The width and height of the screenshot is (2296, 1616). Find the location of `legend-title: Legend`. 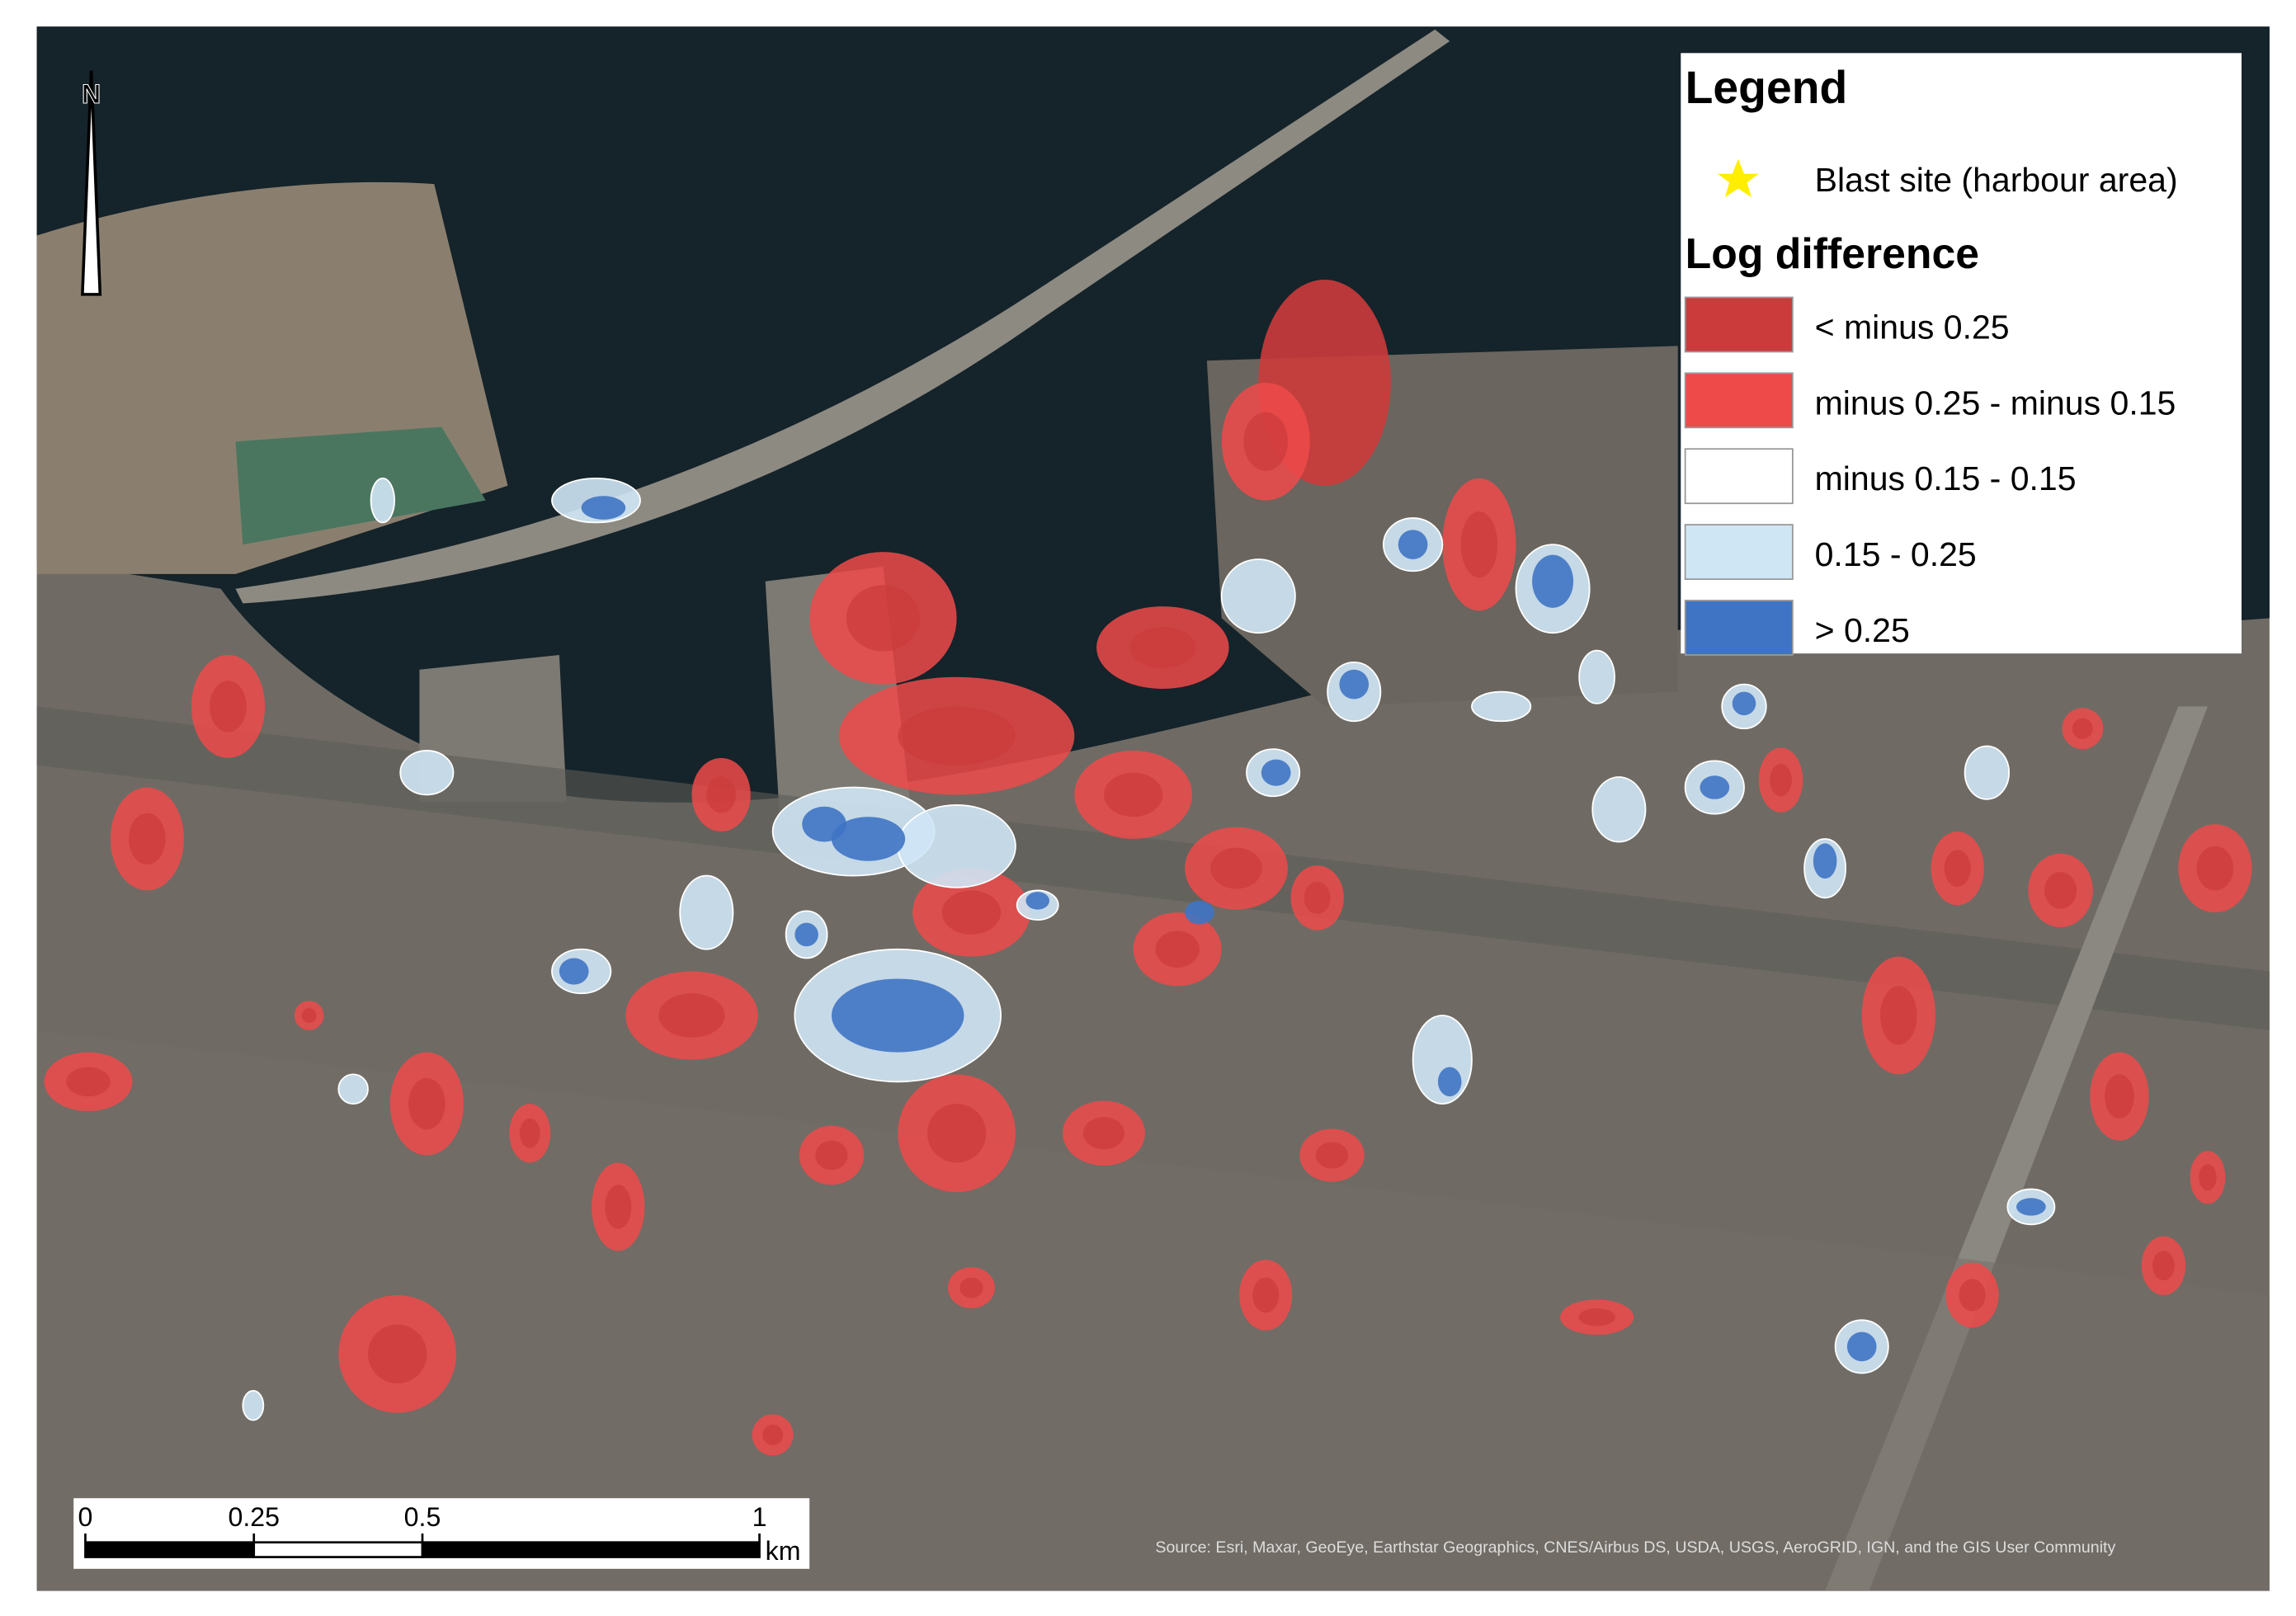

legend-title: Legend is located at coordinates (1766, 87).